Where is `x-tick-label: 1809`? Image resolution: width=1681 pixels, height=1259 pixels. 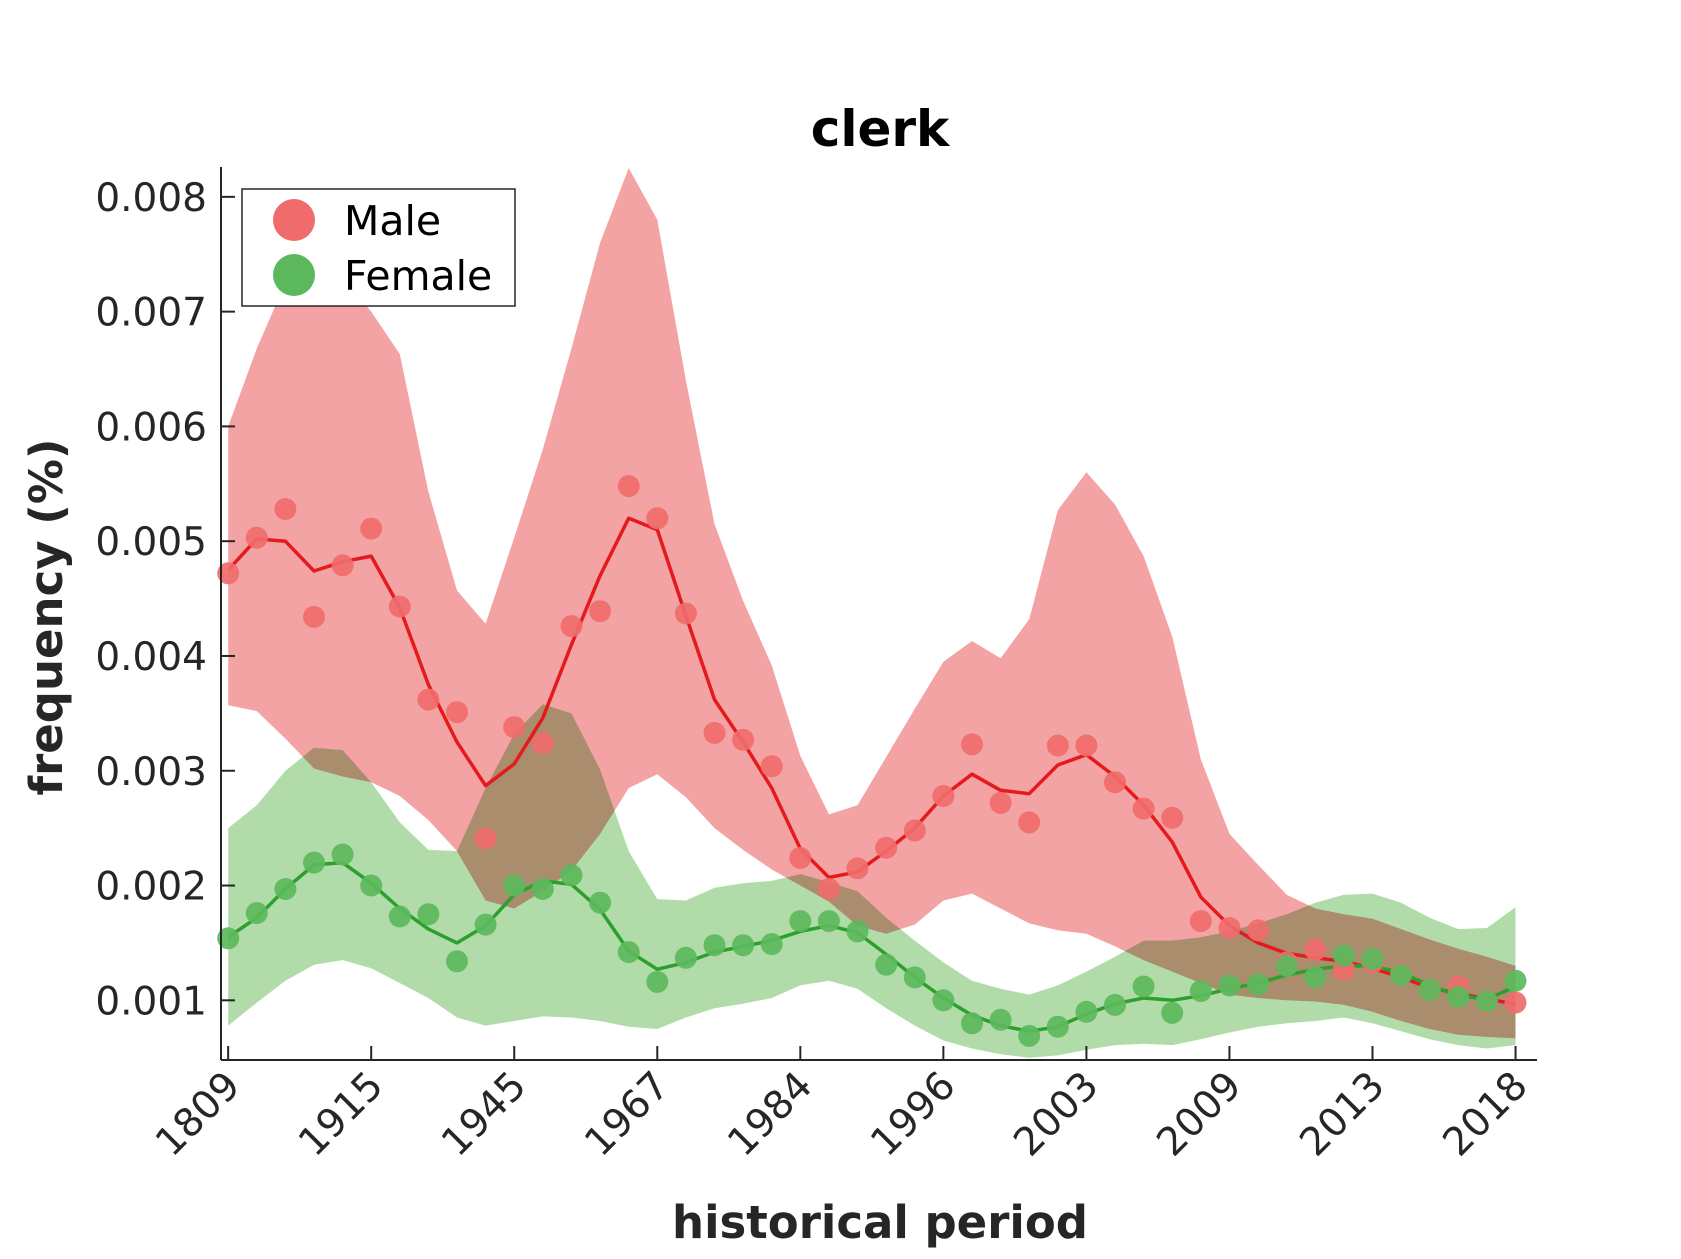 x-tick-label: 1809 is located at coordinates (198, 1114).